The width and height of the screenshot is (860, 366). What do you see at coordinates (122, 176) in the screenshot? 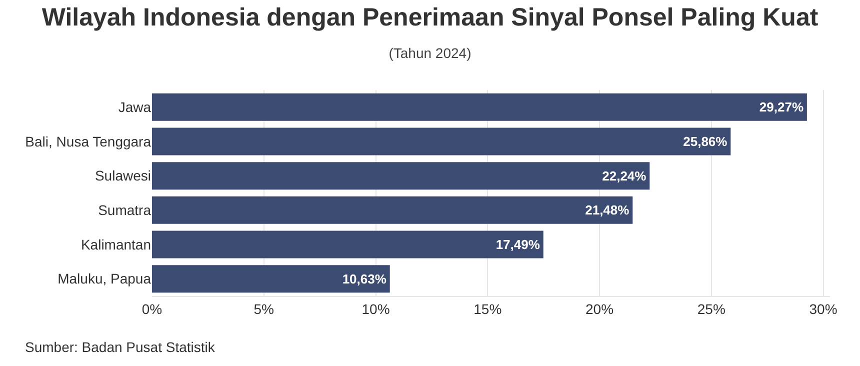
I see `y-tick-label: Sulawesi` at bounding box center [122, 176].